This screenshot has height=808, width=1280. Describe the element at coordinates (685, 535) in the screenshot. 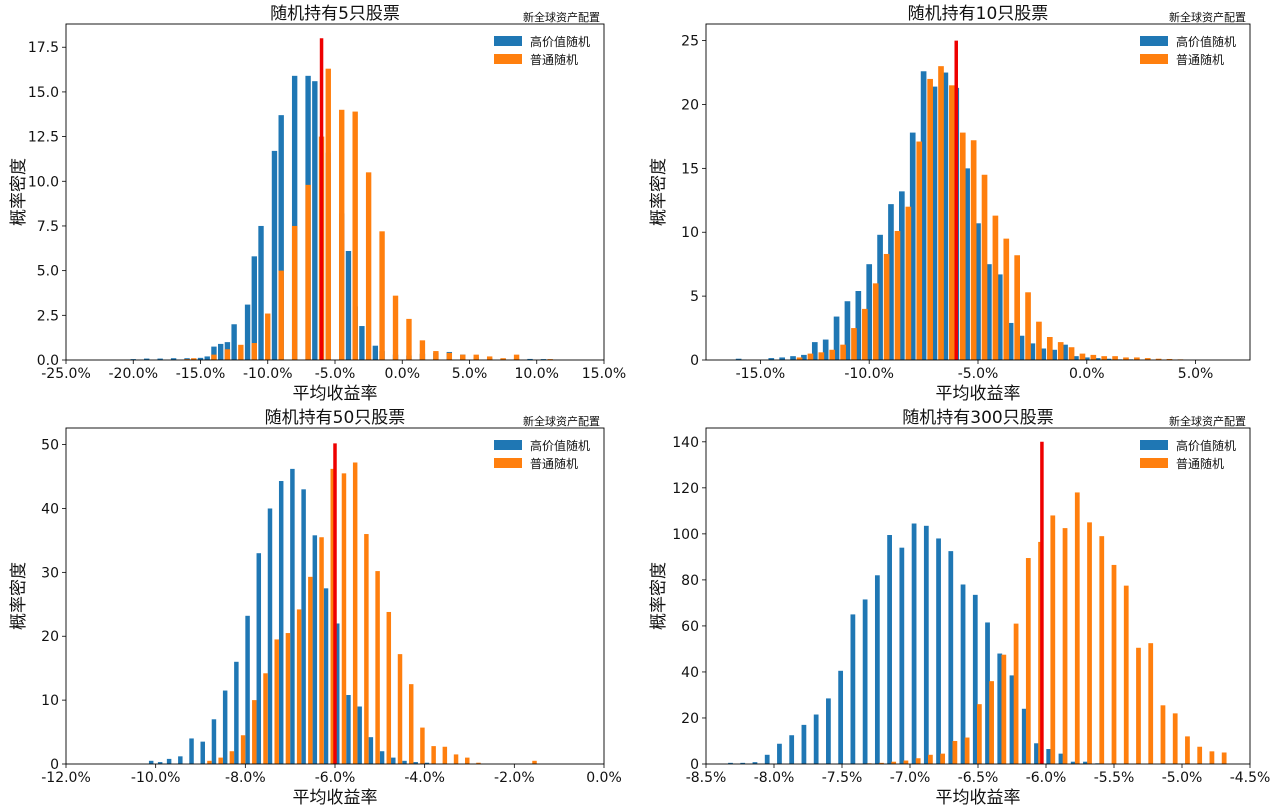

I see `y-tick-label: 100` at that location.